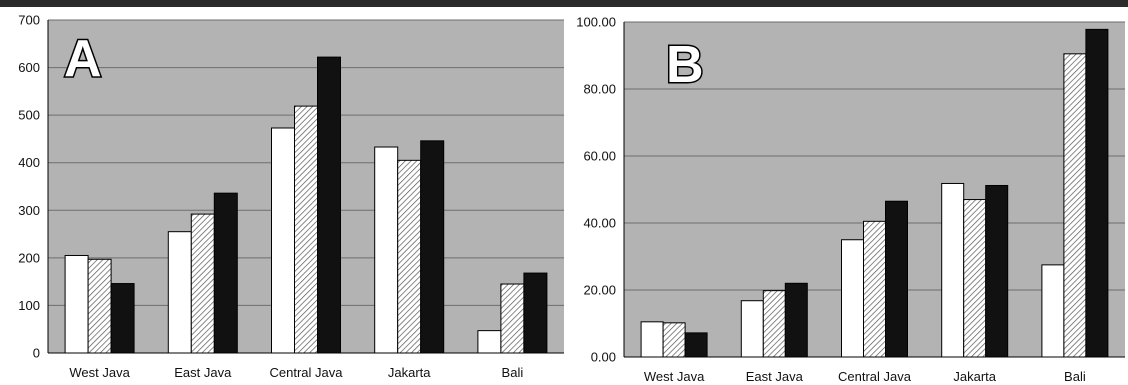 The width and height of the screenshot is (1128, 385). I want to click on y-tick-label: 0.00, so click(603, 357).